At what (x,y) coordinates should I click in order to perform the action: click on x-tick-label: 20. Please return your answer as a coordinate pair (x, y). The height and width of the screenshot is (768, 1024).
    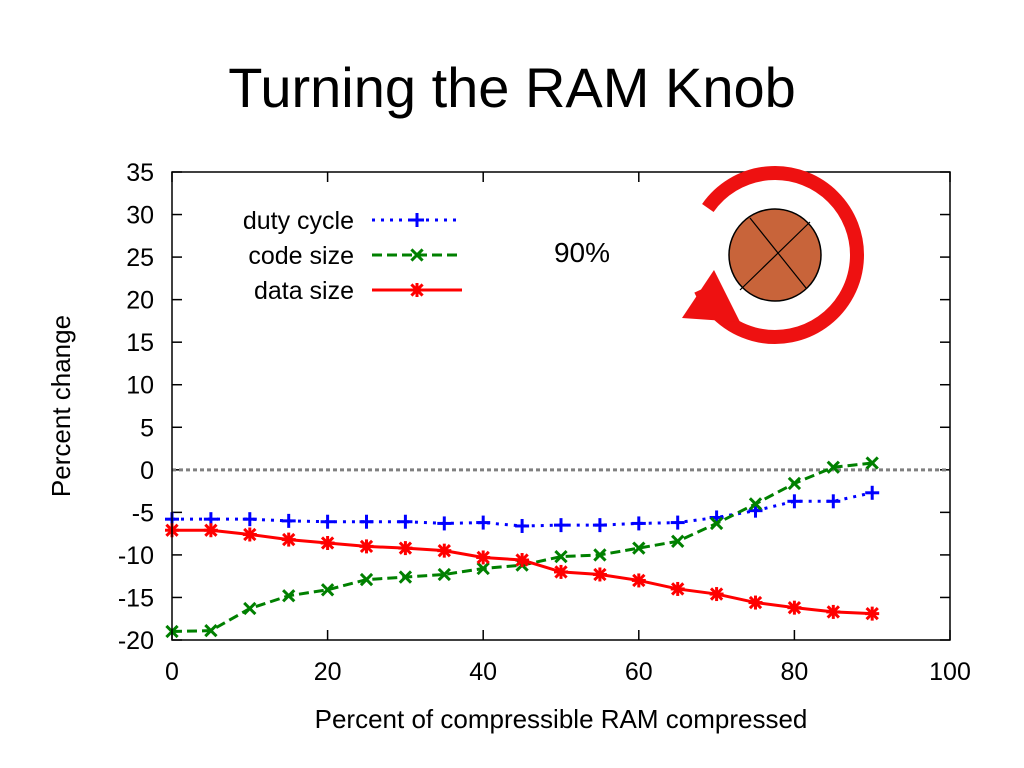
    Looking at the image, I should click on (328, 672).